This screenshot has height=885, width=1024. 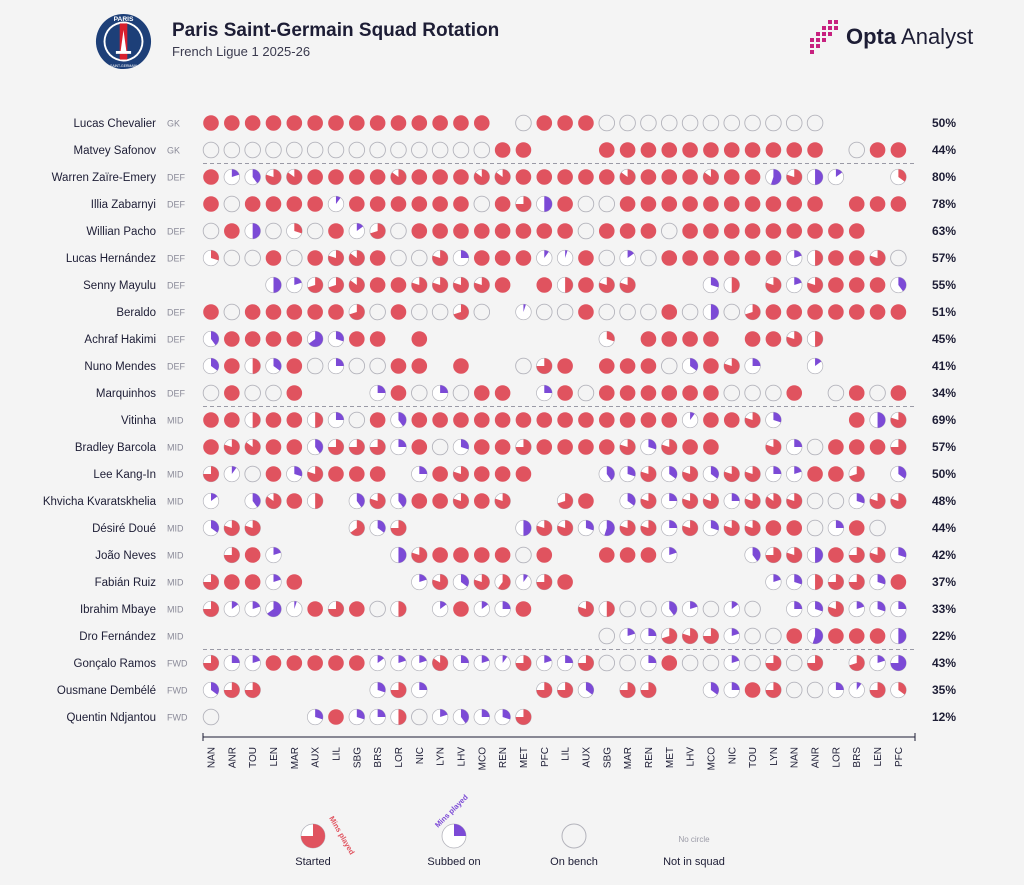 I want to click on player-row: Marquinhos DEF 34%, so click(x=526, y=393).